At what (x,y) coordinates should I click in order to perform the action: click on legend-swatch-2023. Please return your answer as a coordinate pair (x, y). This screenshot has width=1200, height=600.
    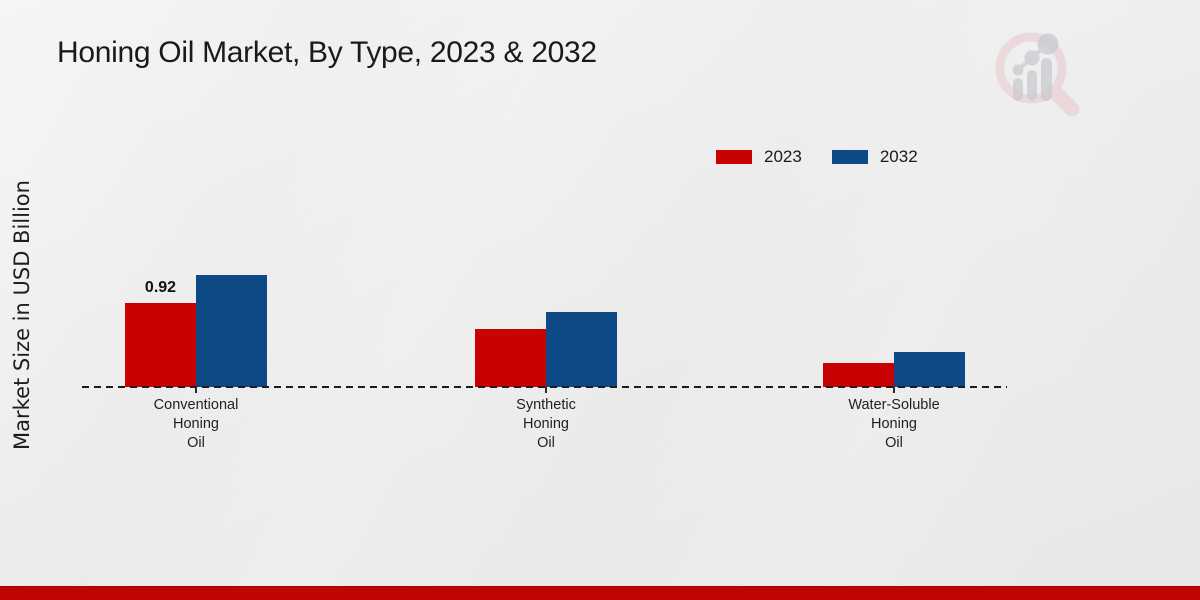
    Looking at the image, I should click on (734, 157).